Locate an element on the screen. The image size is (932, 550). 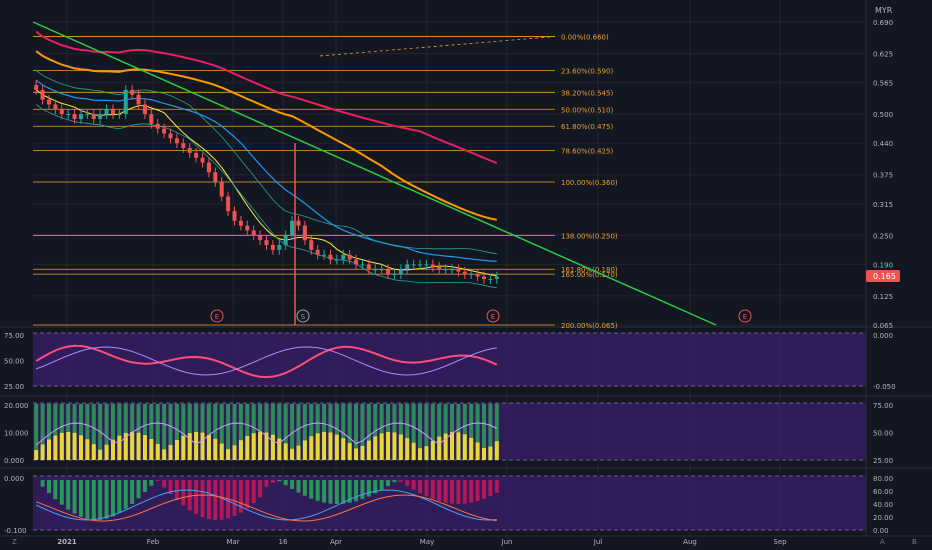
x-tick-label: Sep is located at coordinates (780, 542).